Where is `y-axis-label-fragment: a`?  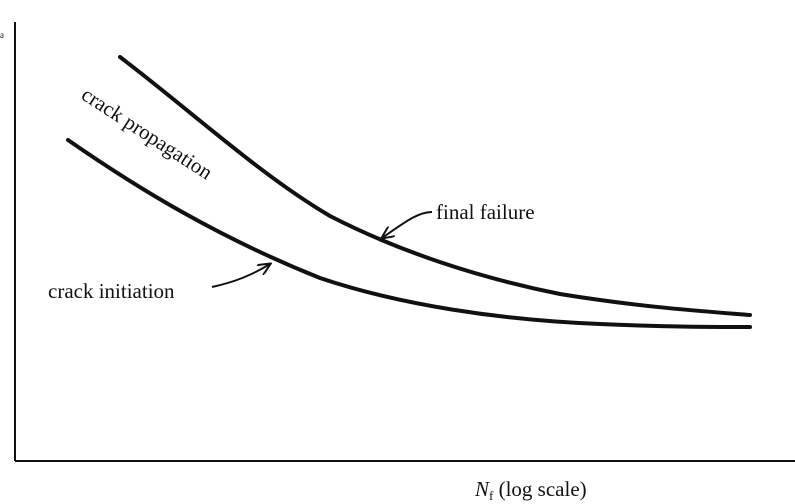 y-axis-label-fragment: a is located at coordinates (2, 35).